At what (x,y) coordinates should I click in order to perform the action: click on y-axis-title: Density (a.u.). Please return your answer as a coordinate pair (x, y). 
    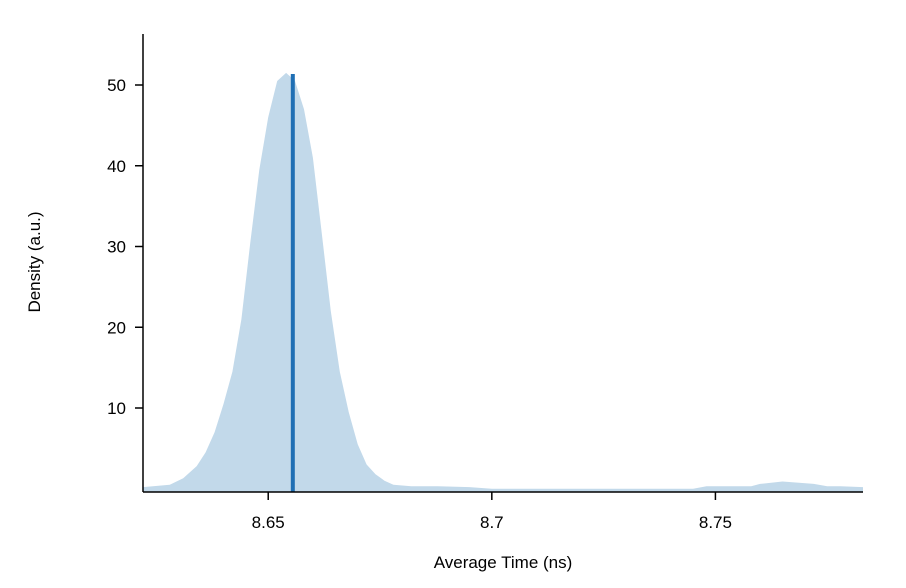
    Looking at the image, I should click on (34, 261).